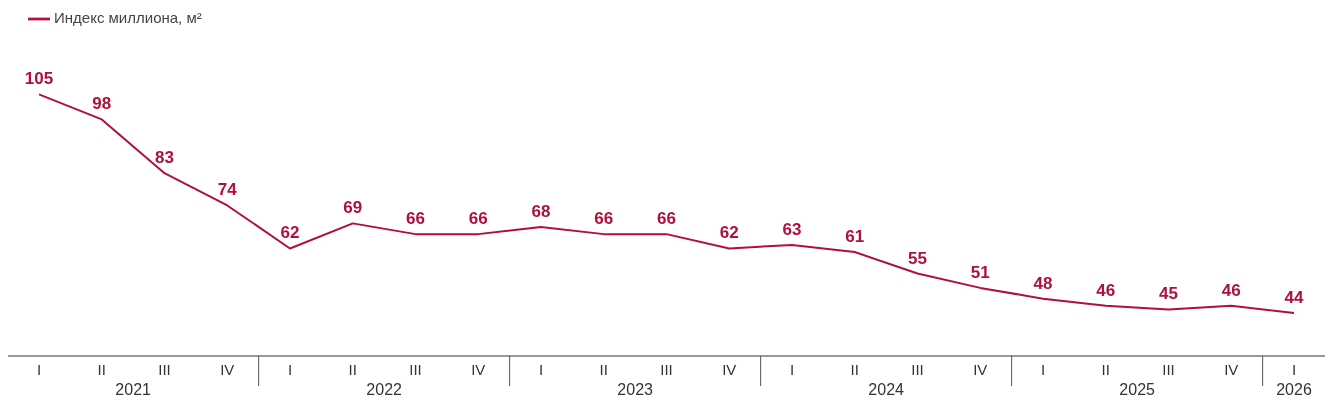 The image size is (1333, 409). What do you see at coordinates (980, 272) in the screenshot?
I see `data-label: 51` at bounding box center [980, 272].